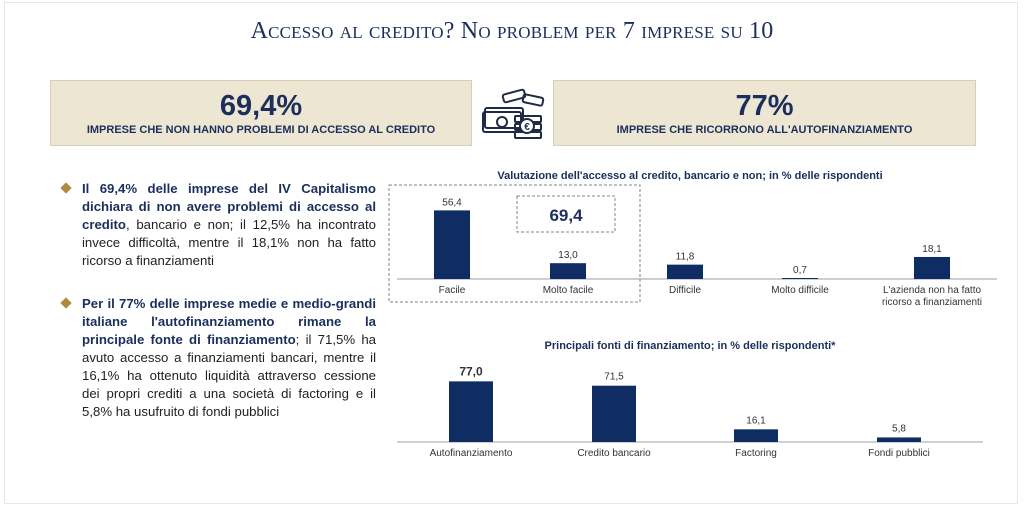 This screenshot has height=507, width=1024. I want to click on data-label: 16,1, so click(756, 420).